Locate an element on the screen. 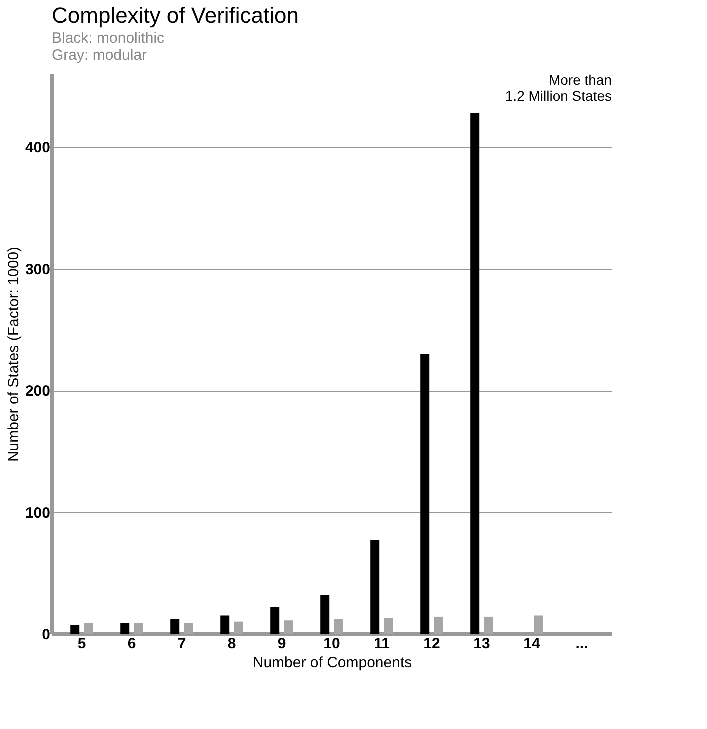 The width and height of the screenshot is (707, 729). y-tick-label: 300 is located at coordinates (37, 269).